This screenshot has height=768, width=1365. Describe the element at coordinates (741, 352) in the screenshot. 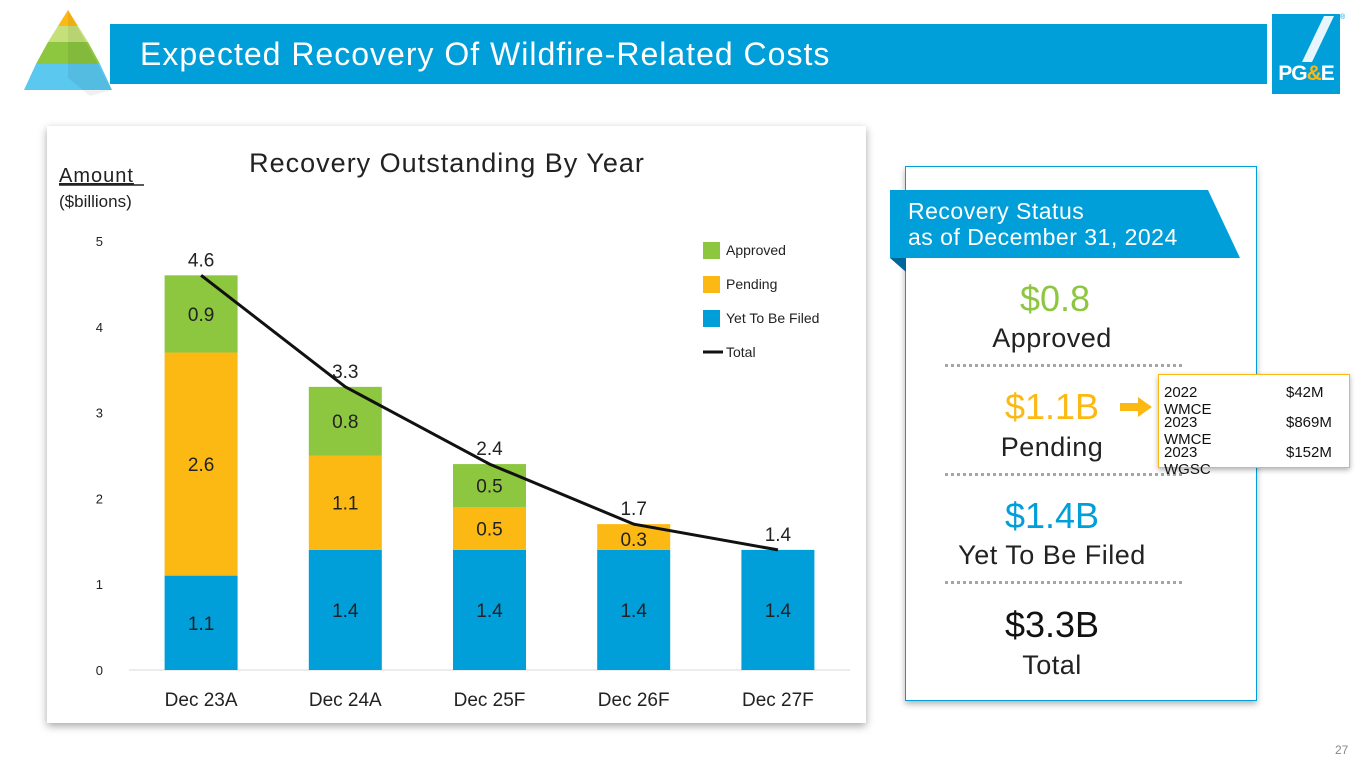

I see `legend-label: Total` at that location.